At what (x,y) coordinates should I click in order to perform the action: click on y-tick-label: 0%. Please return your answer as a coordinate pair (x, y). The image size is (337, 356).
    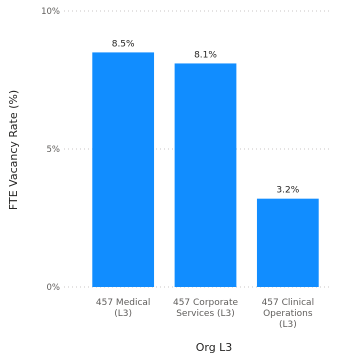
    Looking at the image, I should click on (54, 288).